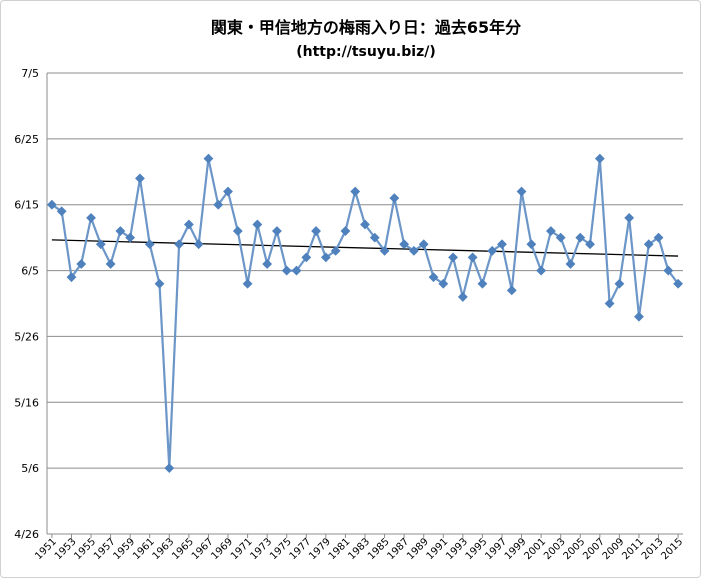 Image resolution: width=701 pixels, height=578 pixels. What do you see at coordinates (535, 549) in the screenshot?
I see `x-tick-label: 2001` at bounding box center [535, 549].